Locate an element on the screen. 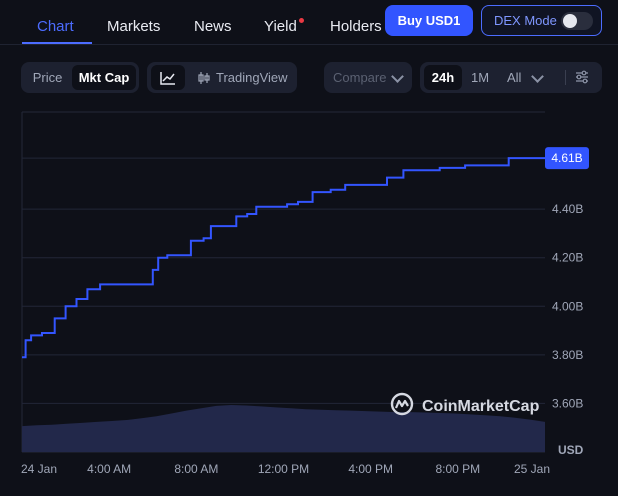 This screenshot has height=496, width=618. tradingview-label: TradingView is located at coordinates (252, 77).